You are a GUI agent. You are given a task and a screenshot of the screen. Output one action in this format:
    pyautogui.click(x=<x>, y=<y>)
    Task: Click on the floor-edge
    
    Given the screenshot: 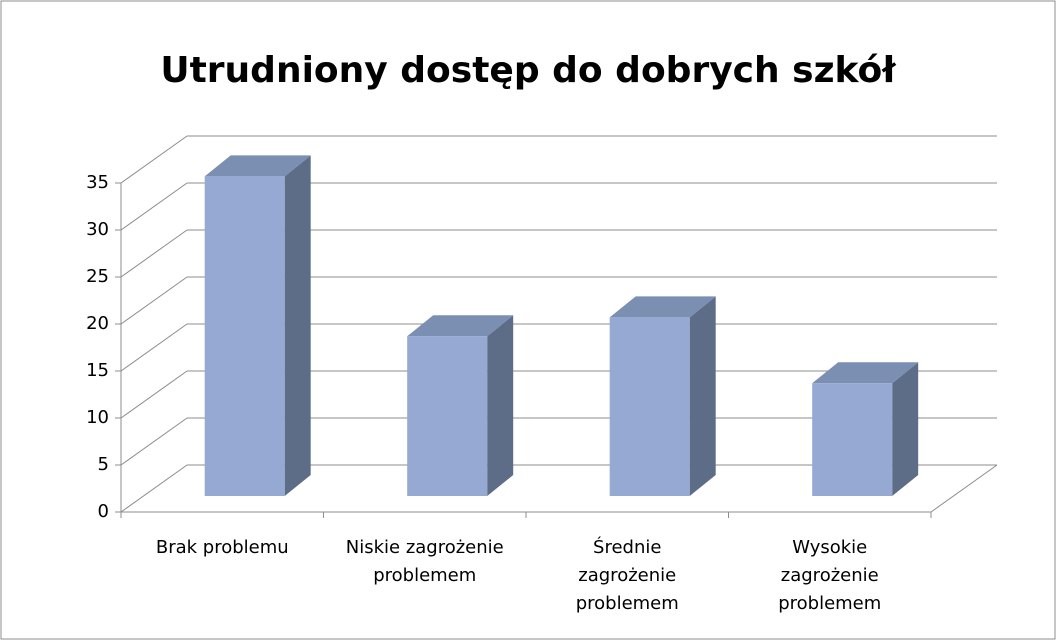 What is the action you would take?
    pyautogui.click(x=964, y=488)
    